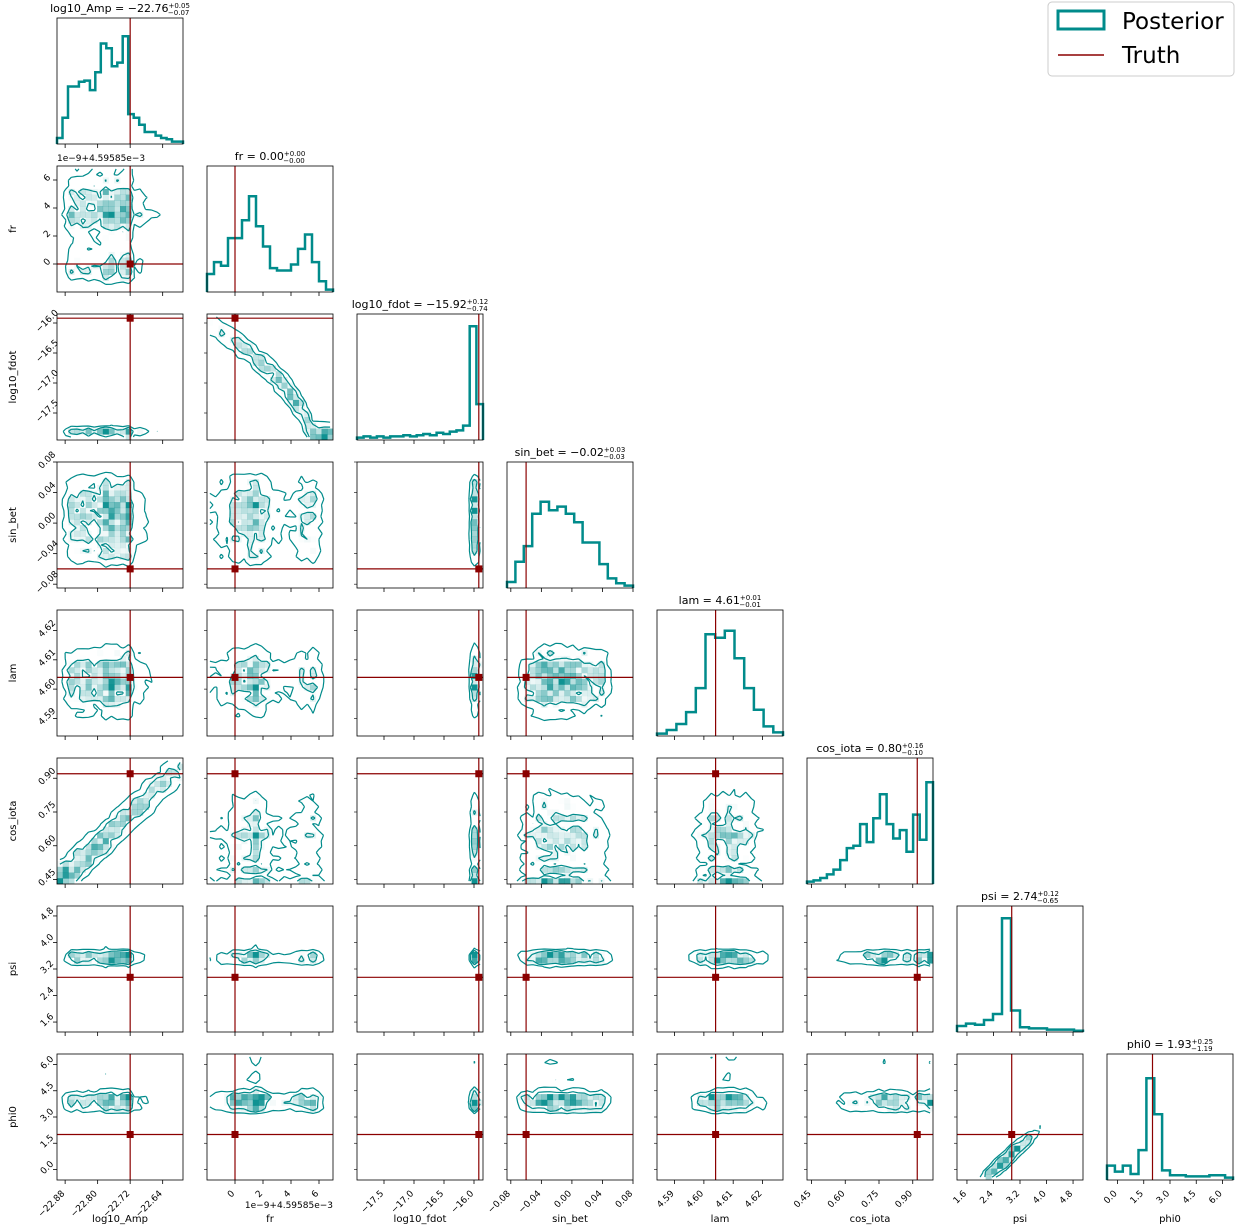 This screenshot has height=1230, width=1242. I want to click on panel-lam-lam: lam = 4.61+0.01 −0.01, so click(720, 667).